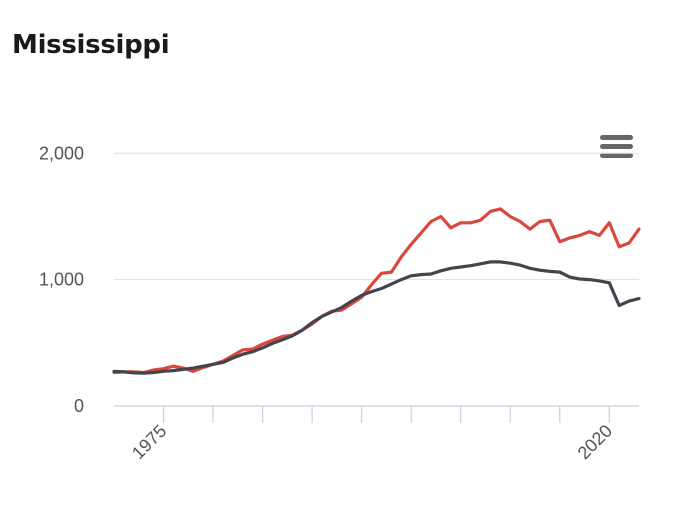  What do you see at coordinates (61, 153) in the screenshot?
I see `y-tick-label: 2,000` at bounding box center [61, 153].